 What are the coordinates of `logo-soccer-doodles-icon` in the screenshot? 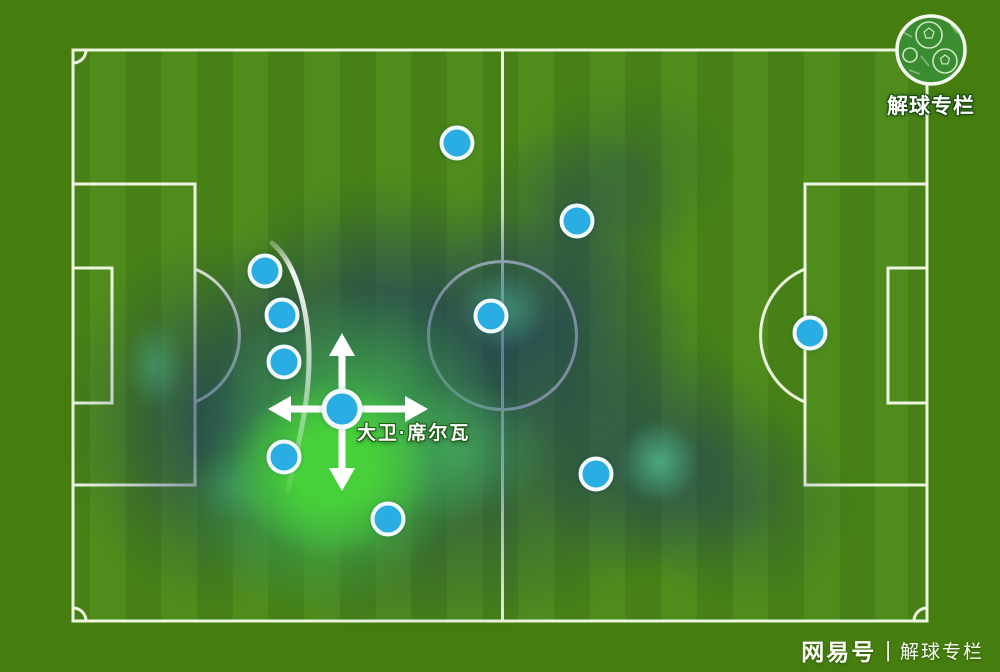 It's located at (930, 48).